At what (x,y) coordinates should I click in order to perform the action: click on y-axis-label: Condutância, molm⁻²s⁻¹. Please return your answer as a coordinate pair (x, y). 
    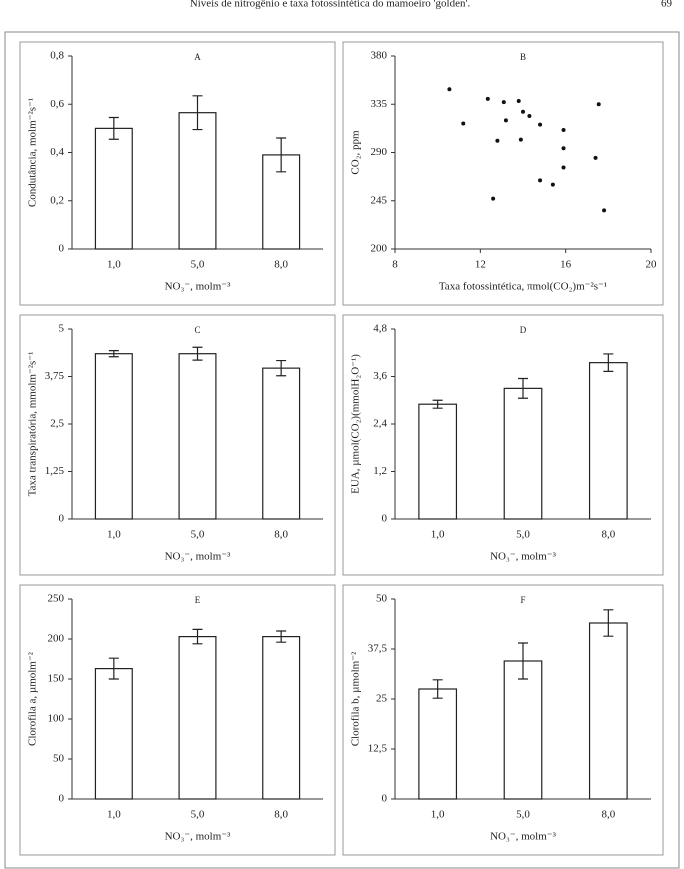
    Looking at the image, I should click on (33, 152).